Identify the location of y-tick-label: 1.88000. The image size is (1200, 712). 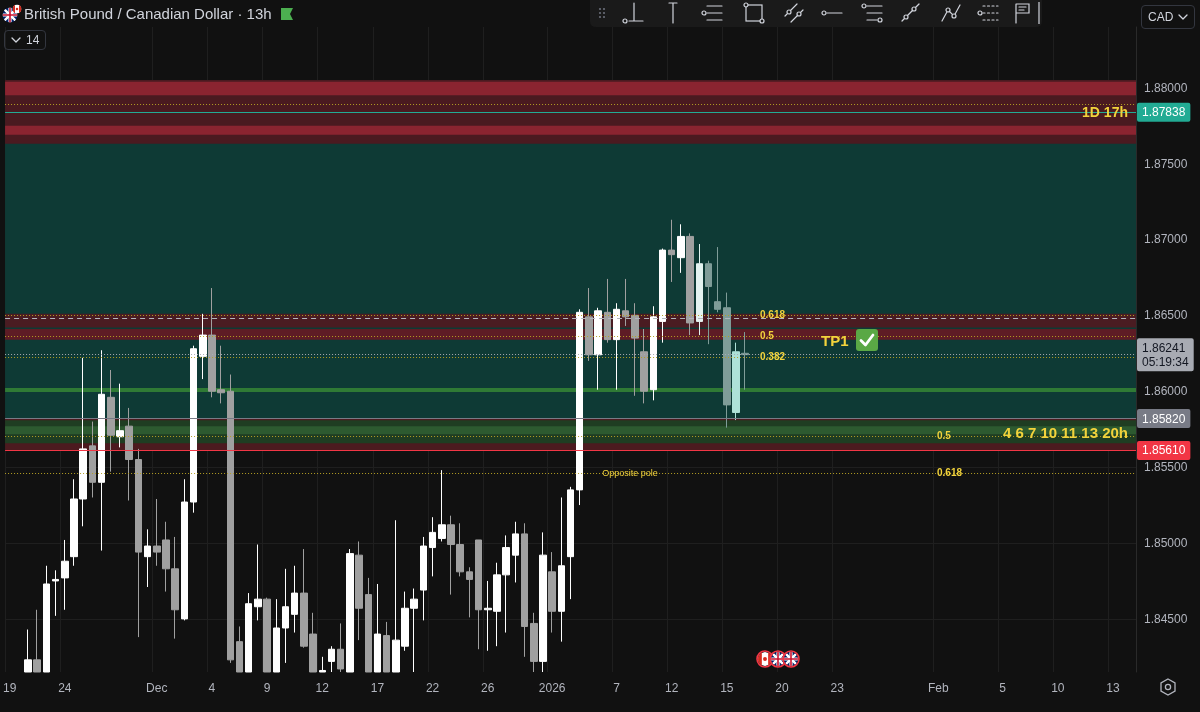
(1166, 87).